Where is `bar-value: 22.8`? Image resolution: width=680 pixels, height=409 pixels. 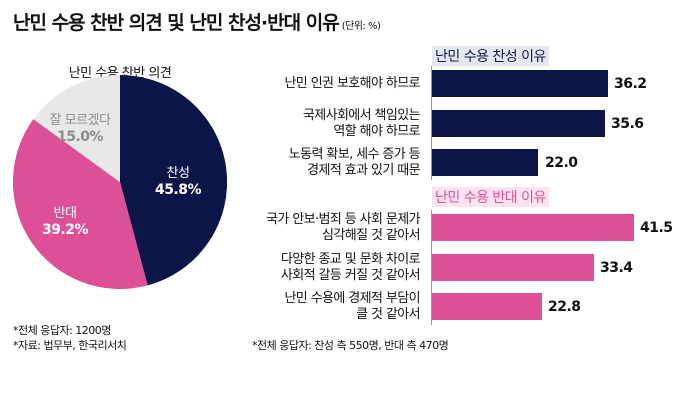 bar-value: 22.8 is located at coordinates (564, 307).